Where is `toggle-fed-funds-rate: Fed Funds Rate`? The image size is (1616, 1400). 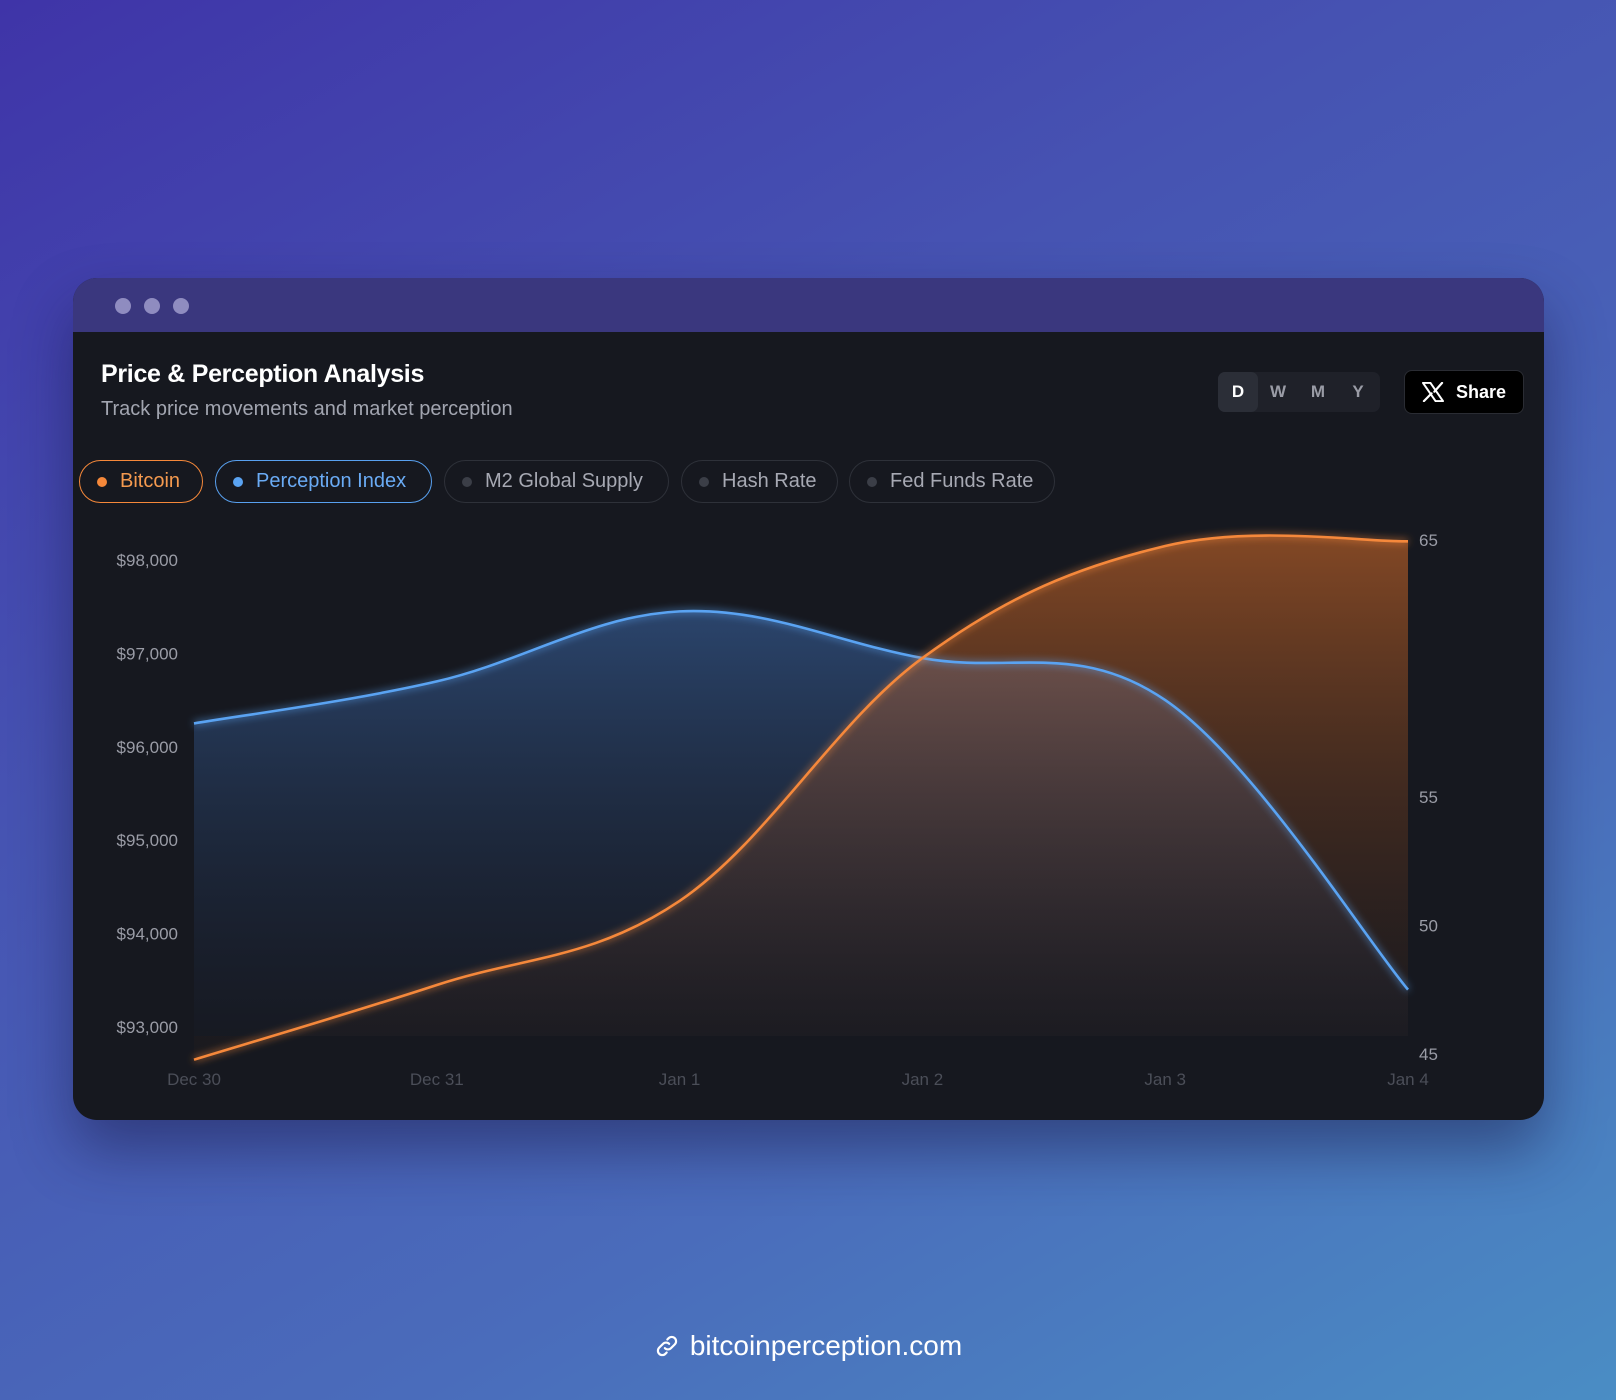 toggle-fed-funds-rate: Fed Funds Rate is located at coordinates (952, 481).